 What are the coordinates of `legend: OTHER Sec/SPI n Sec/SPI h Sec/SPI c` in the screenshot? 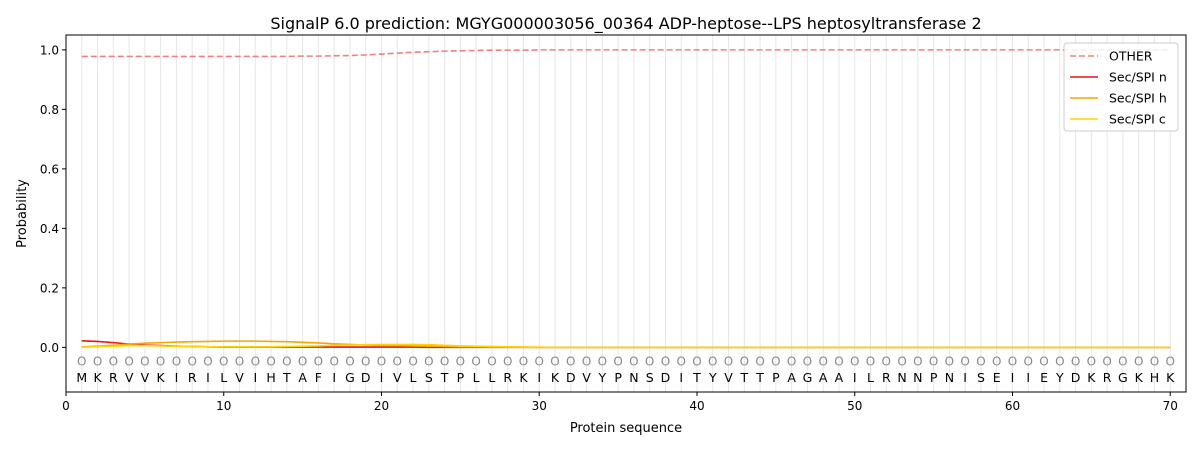 It's located at (1121, 87).